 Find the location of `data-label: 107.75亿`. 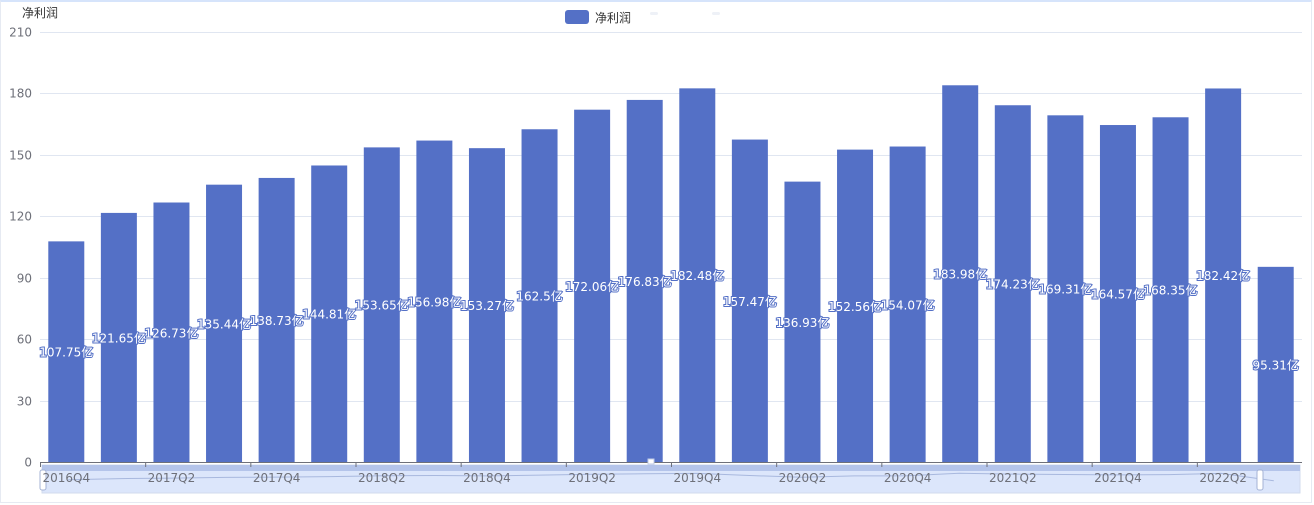

data-label: 107.75亿 is located at coordinates (66, 352).